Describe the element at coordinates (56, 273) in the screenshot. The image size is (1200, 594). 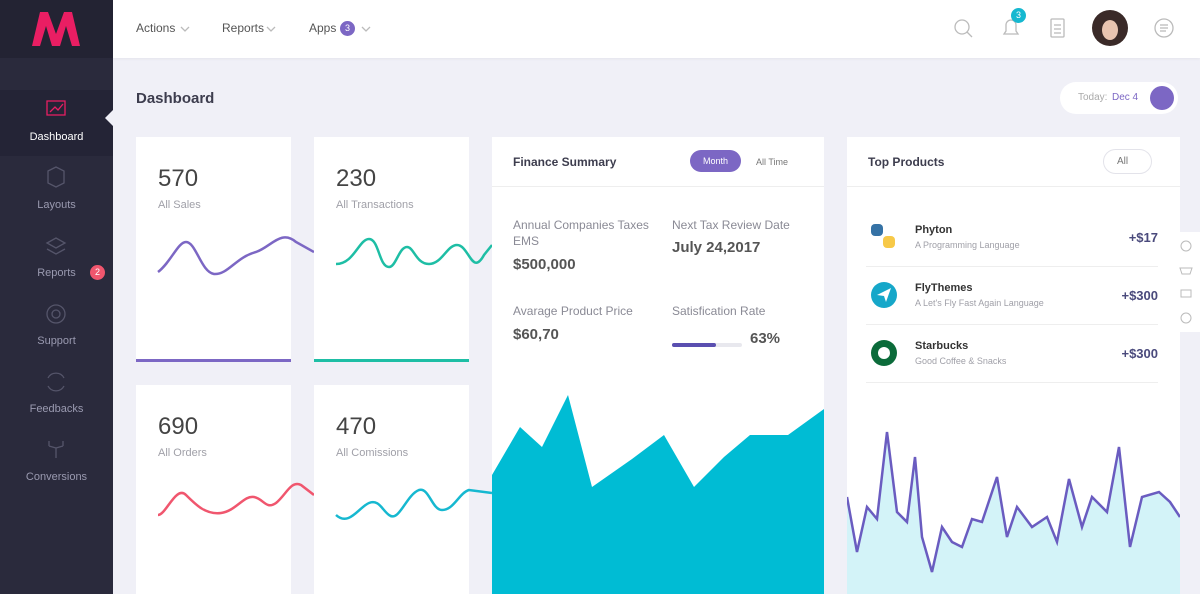
I see `nav-item: Reports` at that location.